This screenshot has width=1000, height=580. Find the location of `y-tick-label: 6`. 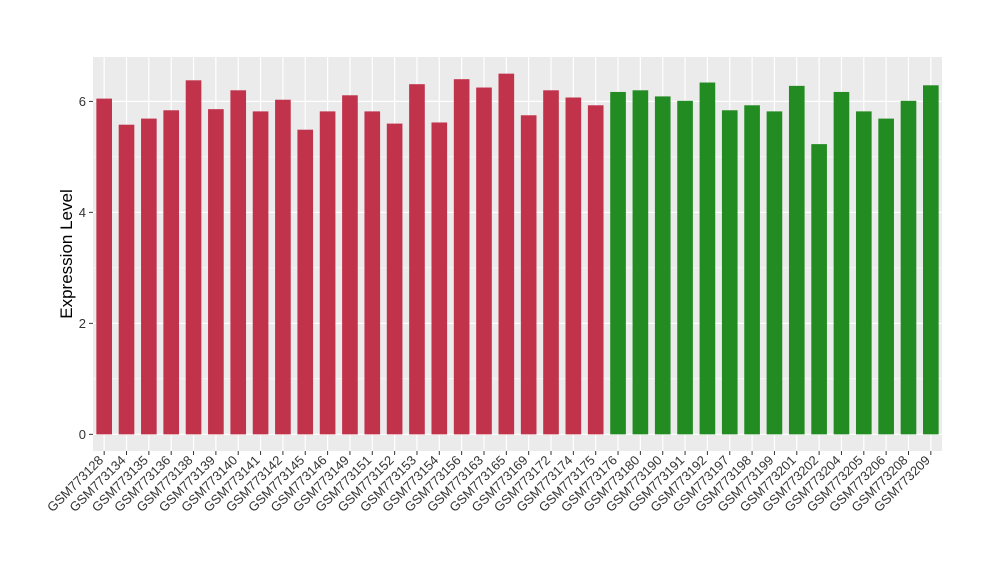

y-tick-label: 6 is located at coordinates (82, 101).